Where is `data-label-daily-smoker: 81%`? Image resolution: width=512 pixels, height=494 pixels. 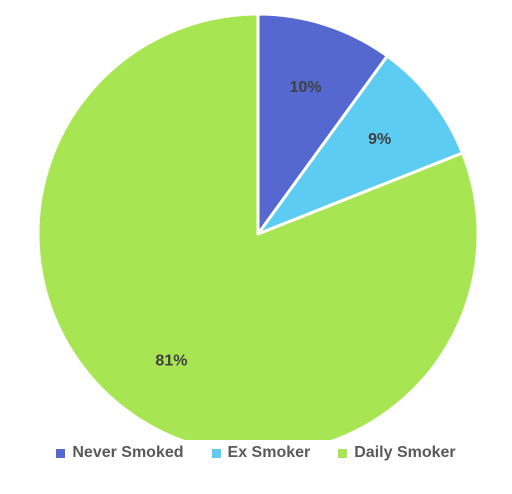 data-label-daily-smoker: 81% is located at coordinates (171, 361).